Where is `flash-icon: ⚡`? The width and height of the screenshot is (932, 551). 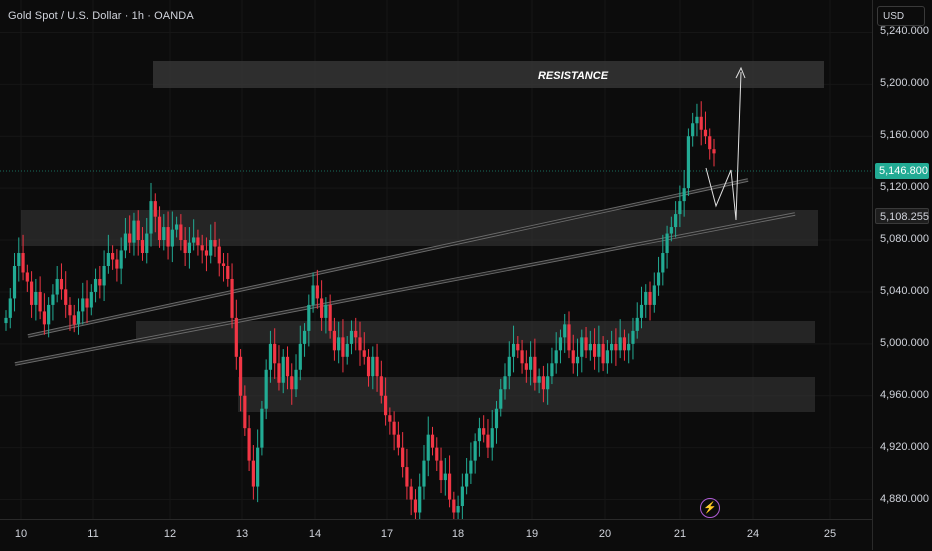
flash-icon: ⚡ is located at coordinates (710, 508).